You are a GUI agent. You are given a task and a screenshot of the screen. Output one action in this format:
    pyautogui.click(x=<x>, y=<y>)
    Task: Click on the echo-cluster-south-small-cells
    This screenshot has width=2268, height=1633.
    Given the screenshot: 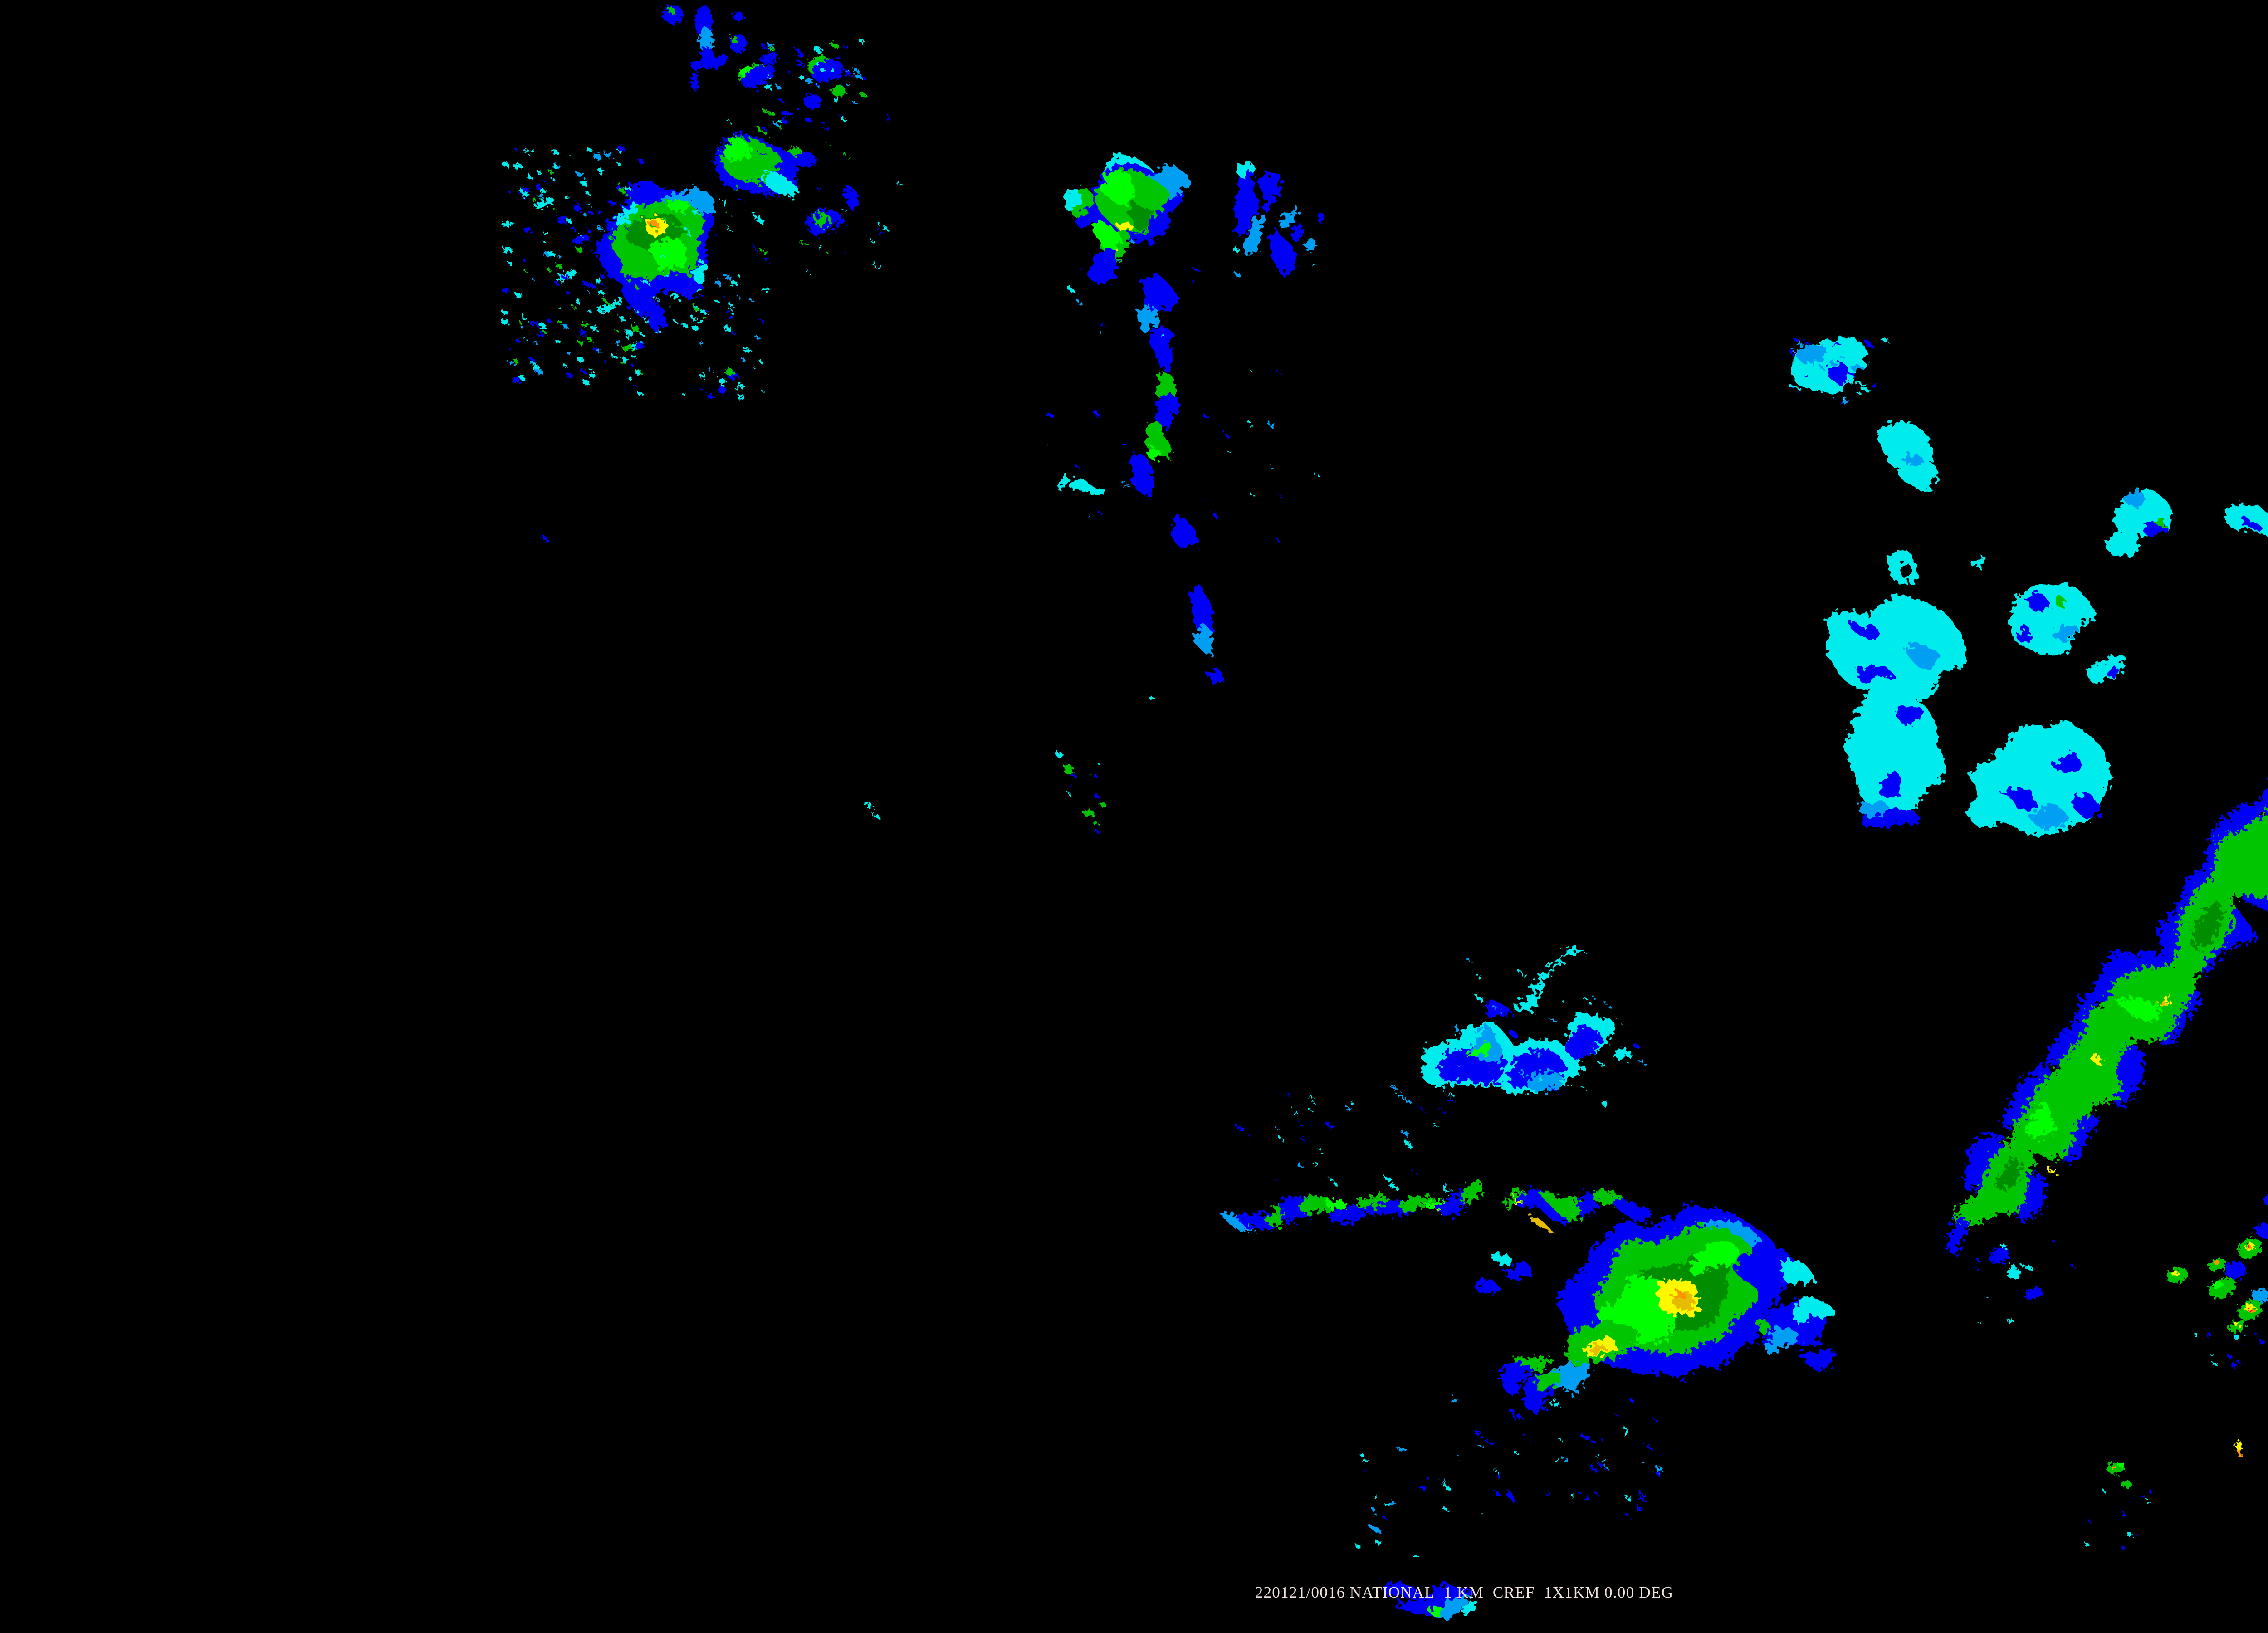 What is the action you would take?
    pyautogui.click(x=2163, y=1495)
    